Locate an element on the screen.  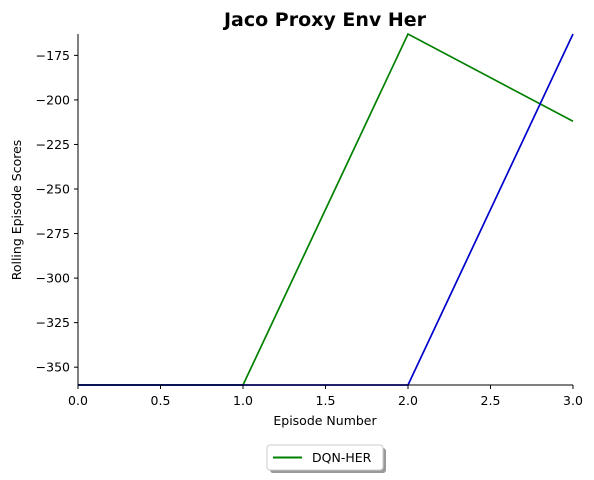
chart-title: Jaco Proxy Env Her is located at coordinates (324, 20).